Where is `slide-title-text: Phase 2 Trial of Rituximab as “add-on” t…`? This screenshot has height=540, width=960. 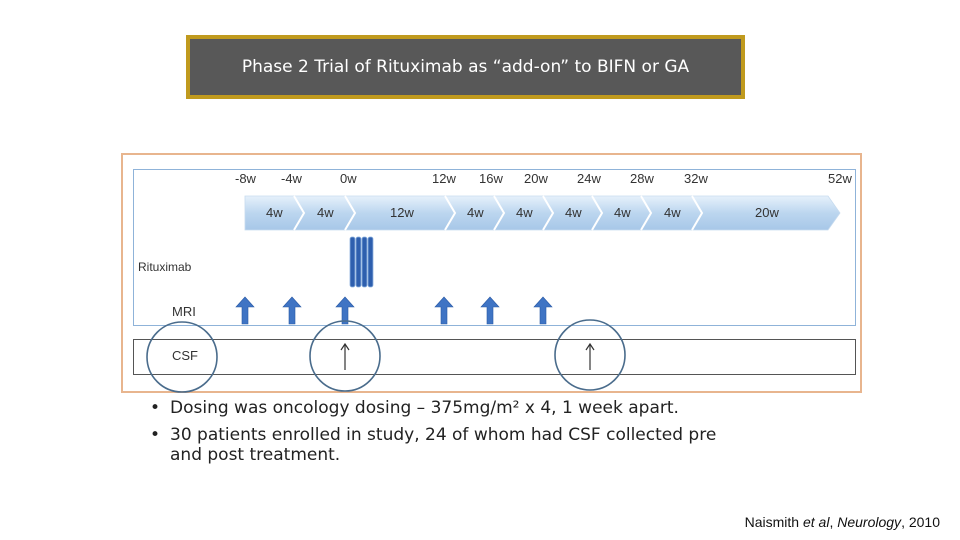
slide-title-text: Phase 2 Trial of Rituximab as “add-on” t… is located at coordinates (465, 67).